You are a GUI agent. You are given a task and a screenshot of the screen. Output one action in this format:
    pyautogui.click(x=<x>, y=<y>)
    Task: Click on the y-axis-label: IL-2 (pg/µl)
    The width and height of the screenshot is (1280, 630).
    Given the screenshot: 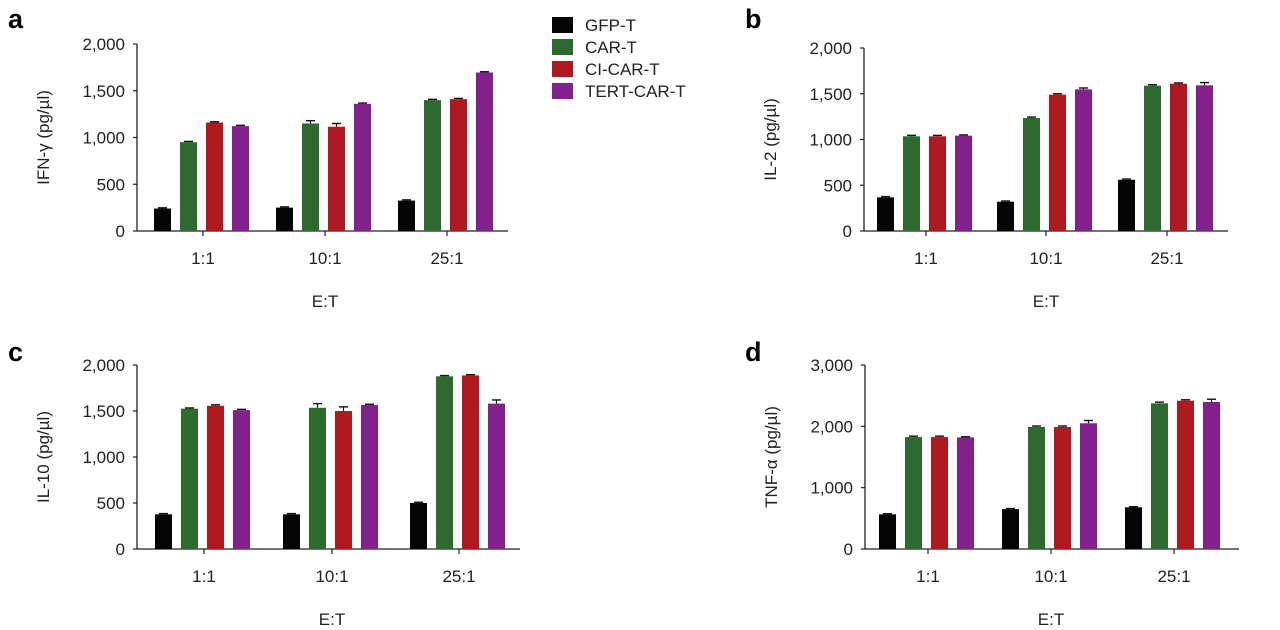 What is the action you would take?
    pyautogui.click(x=770, y=139)
    